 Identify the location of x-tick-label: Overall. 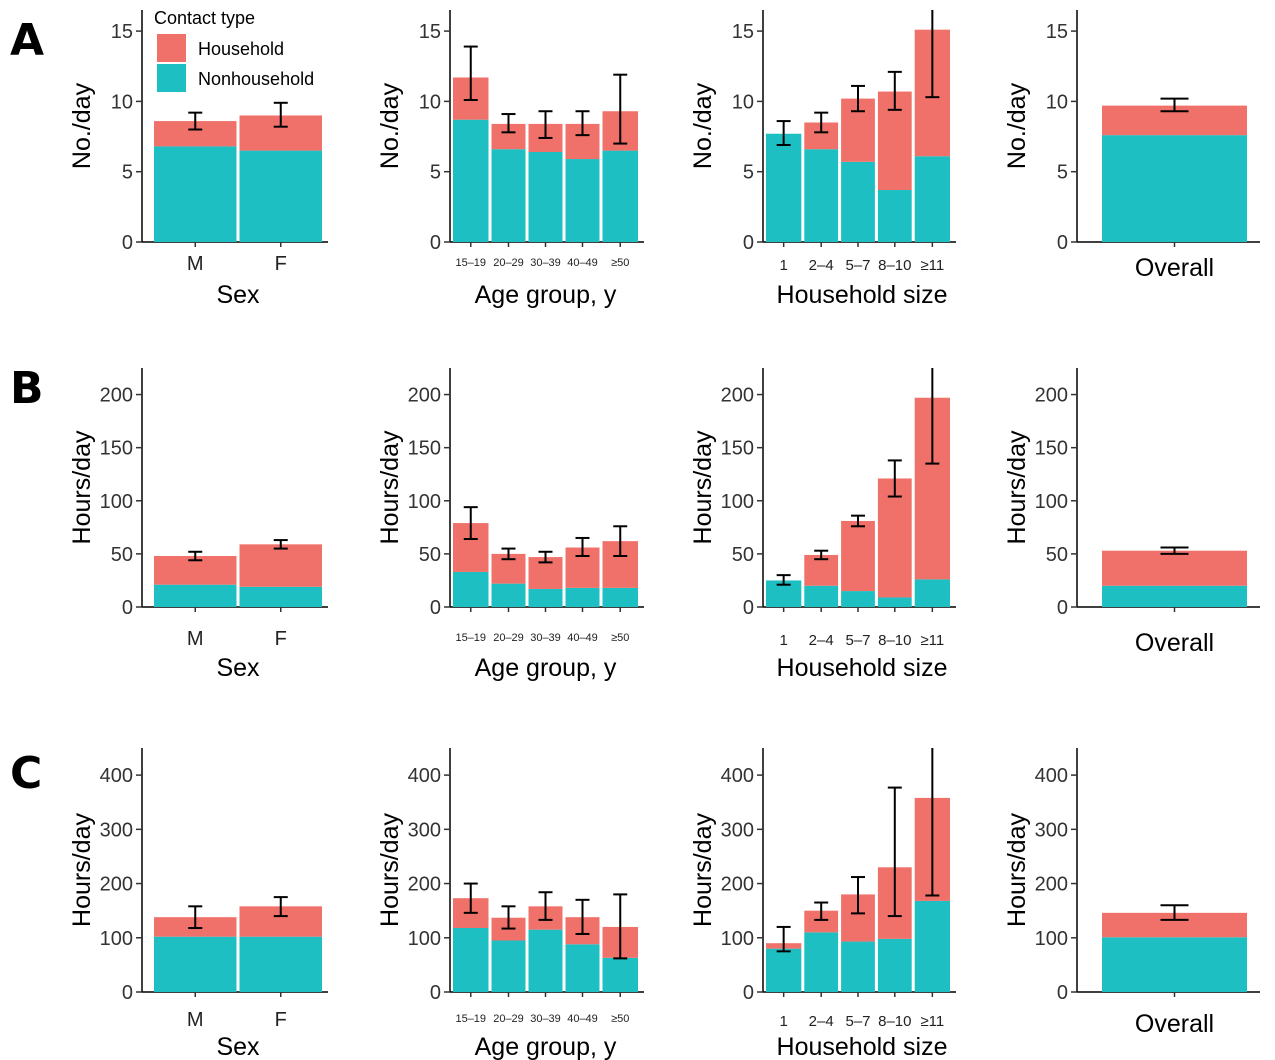
(1174, 268).